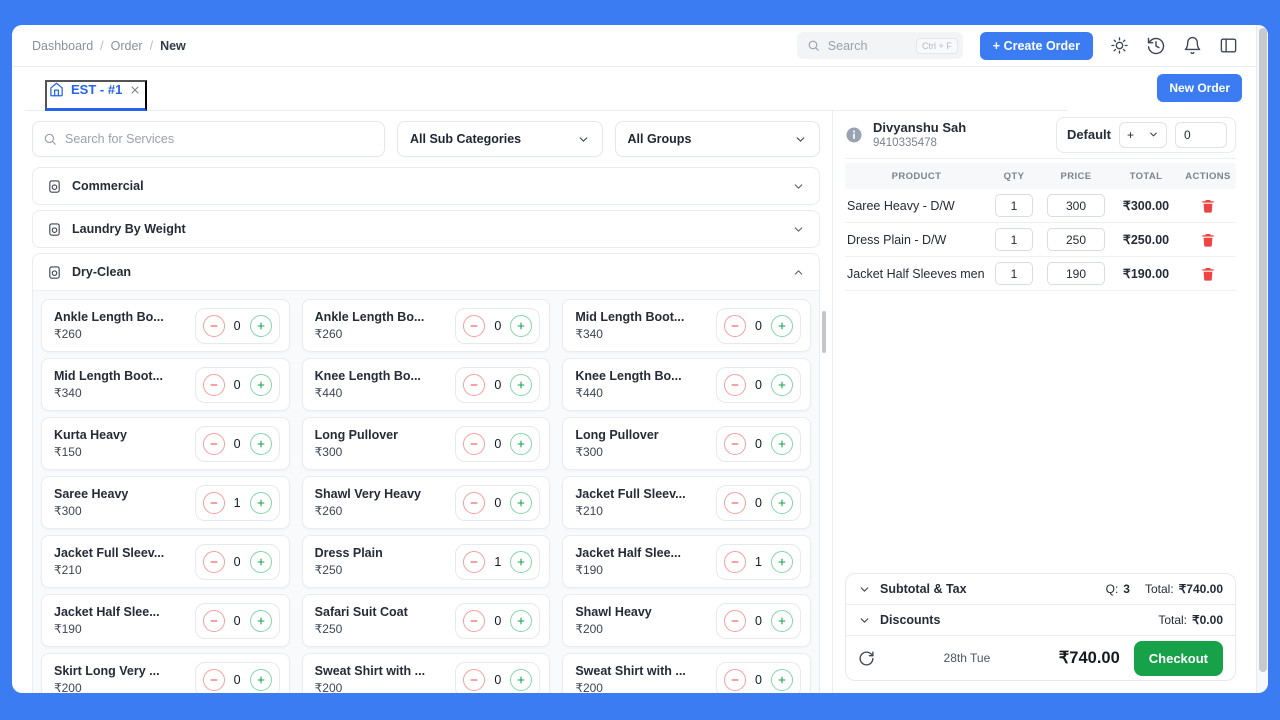 The height and width of the screenshot is (720, 1280). I want to click on service-search-input, so click(219, 139).